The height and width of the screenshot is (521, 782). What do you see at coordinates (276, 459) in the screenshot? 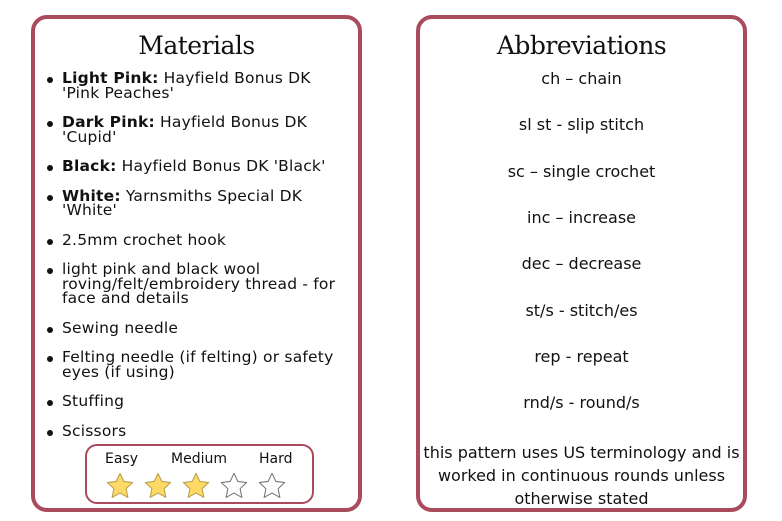
I see `hard-label: Hard` at bounding box center [276, 459].